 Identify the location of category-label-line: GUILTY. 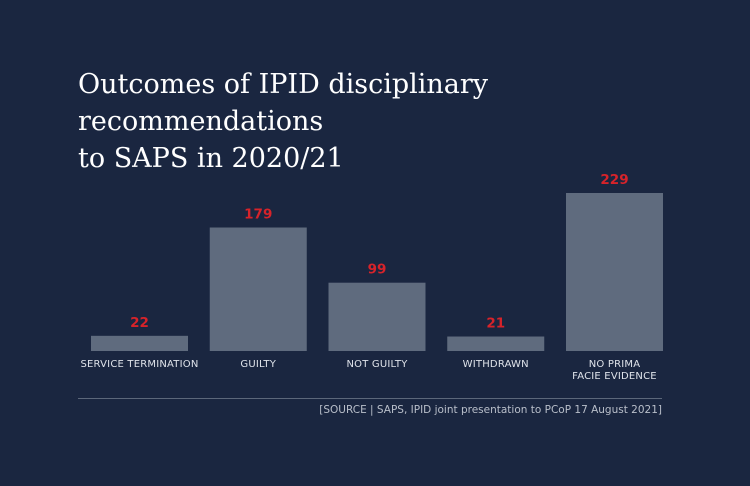
(258, 364).